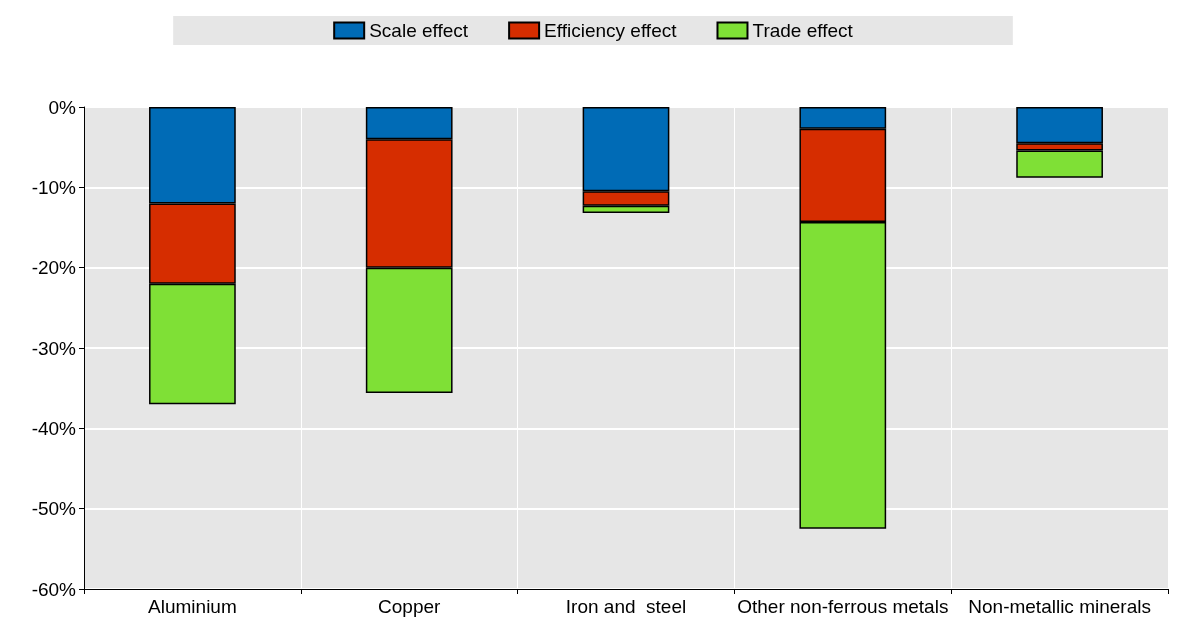  Describe the element at coordinates (611, 30) in the screenshot. I see `legend-label: Efficiency effect` at that location.